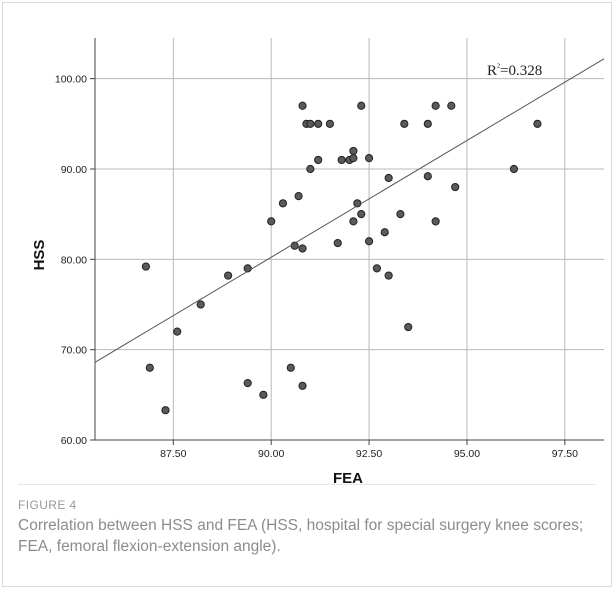 The image size is (616, 593). Describe the element at coordinates (467, 454) in the screenshot. I see `x-tick-label: 95.00` at that location.